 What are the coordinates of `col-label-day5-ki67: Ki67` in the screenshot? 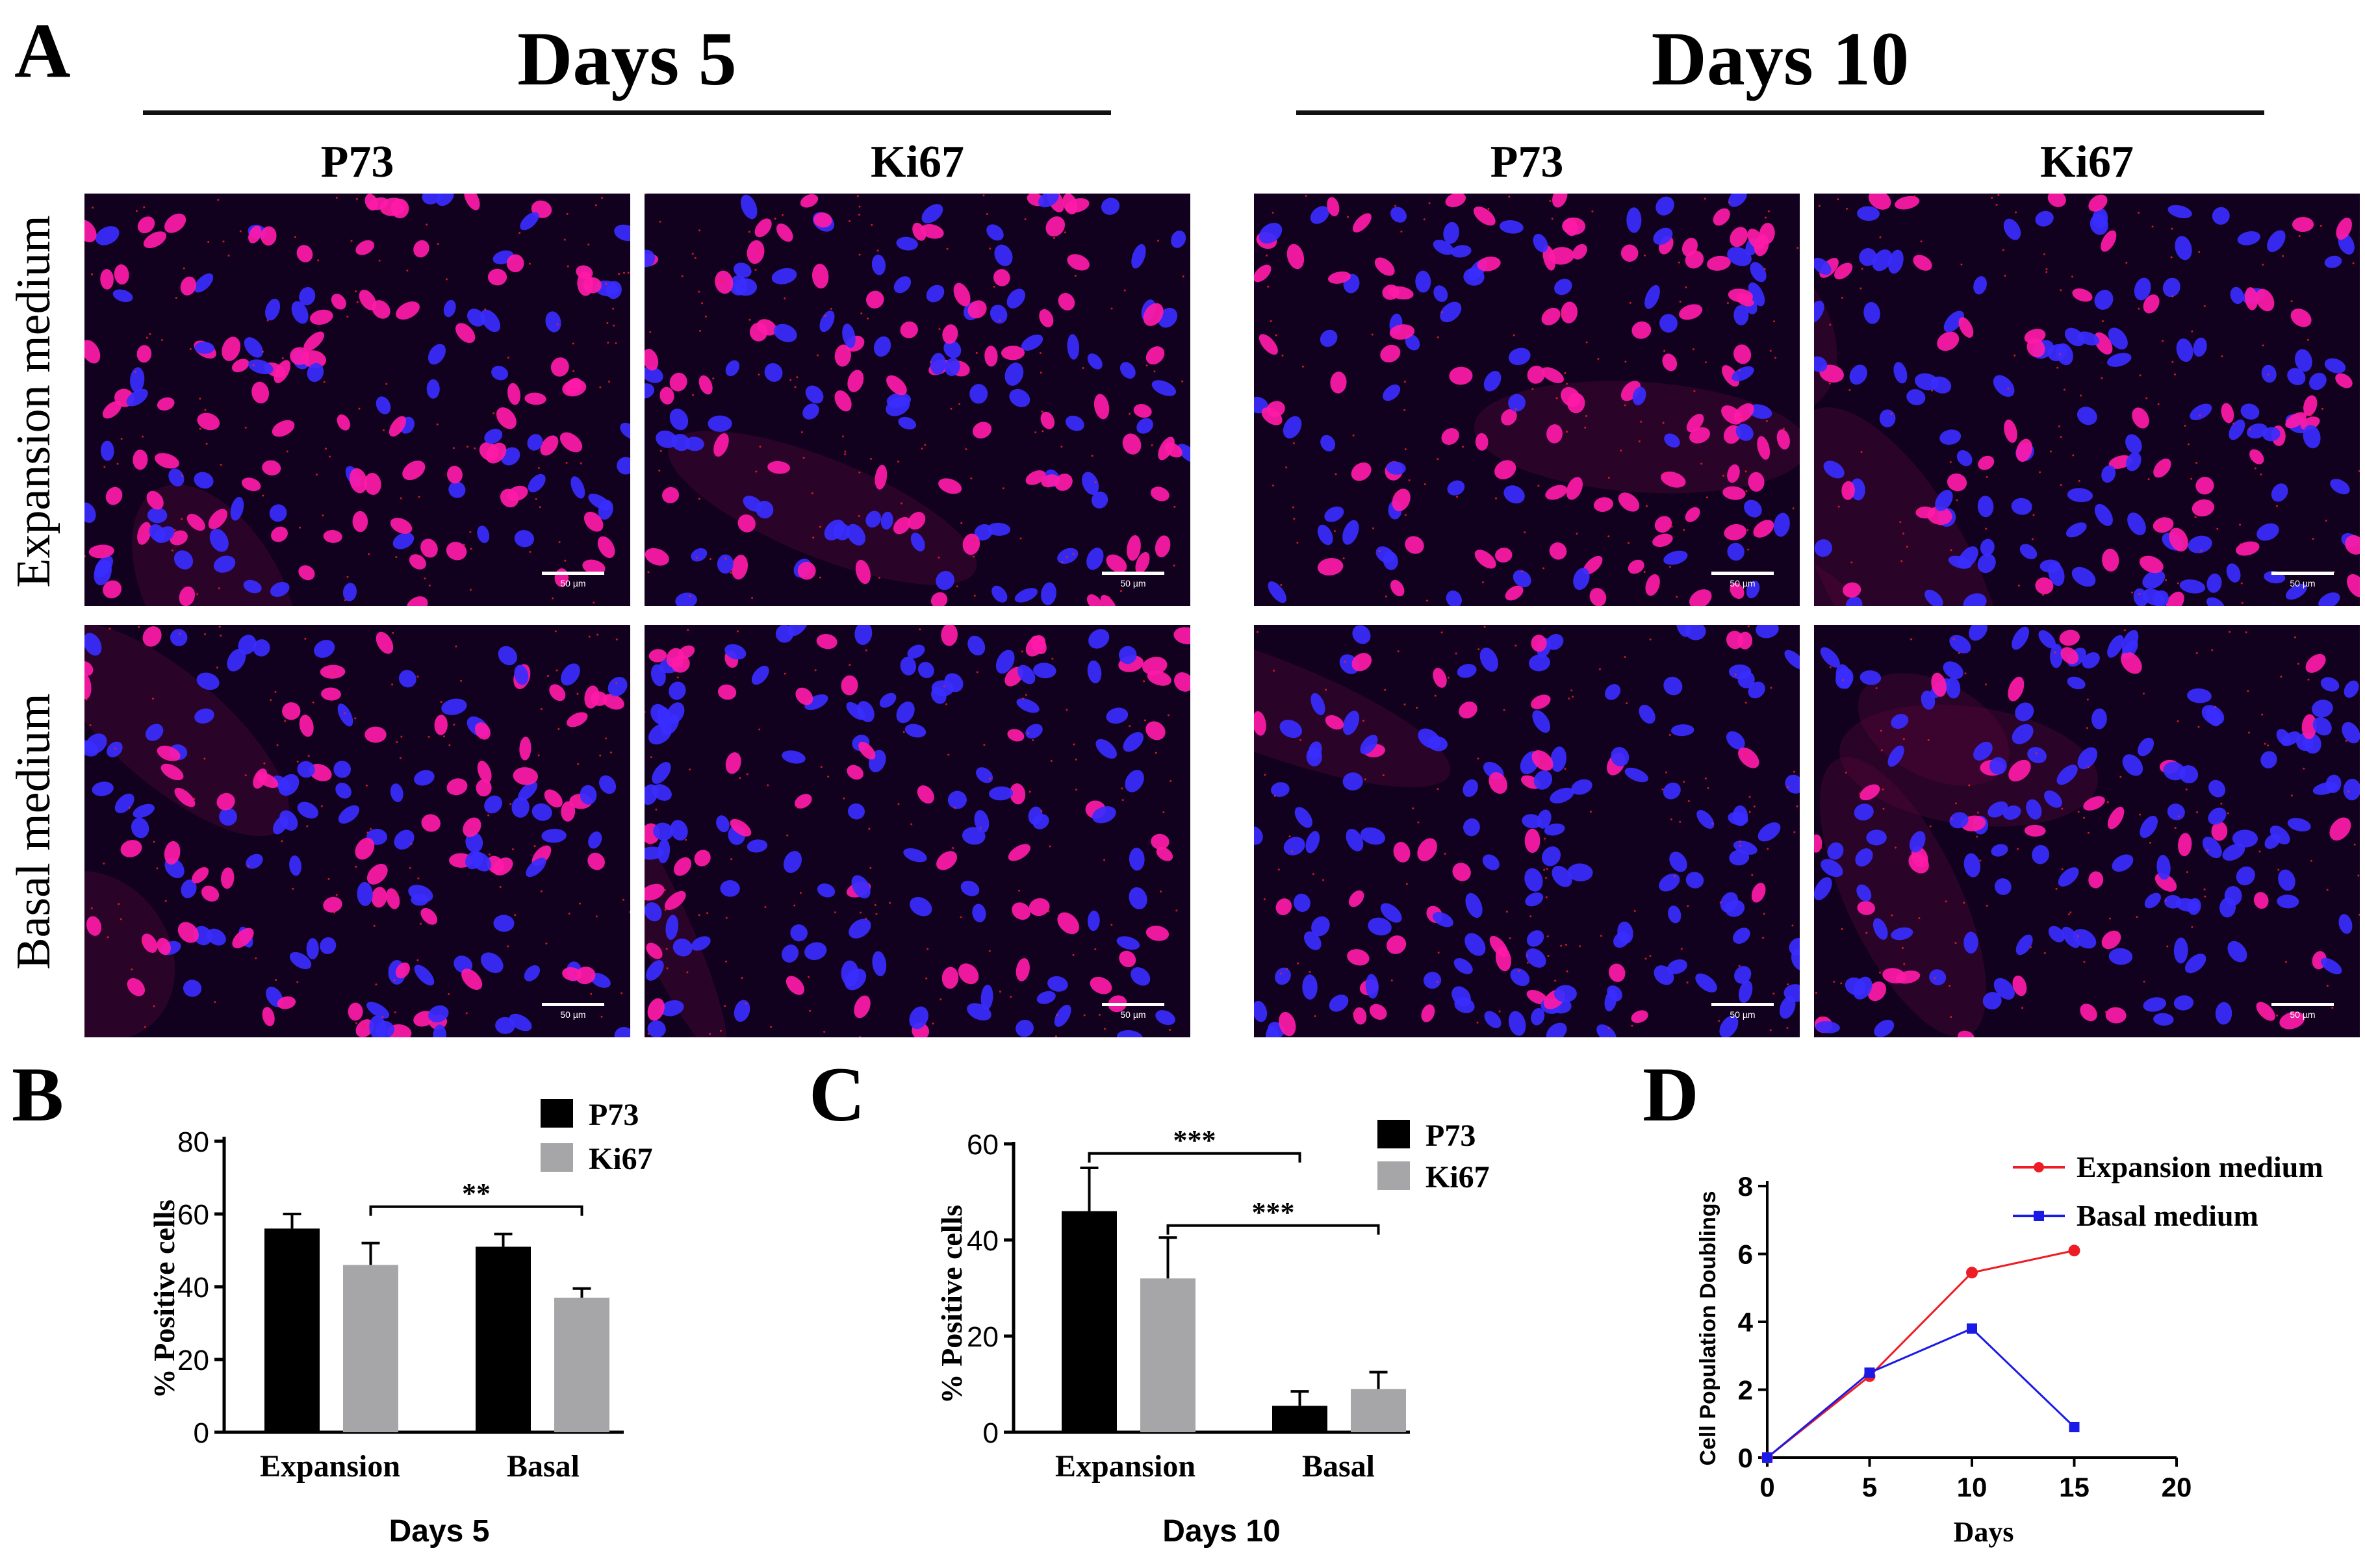 It's located at (918, 162).